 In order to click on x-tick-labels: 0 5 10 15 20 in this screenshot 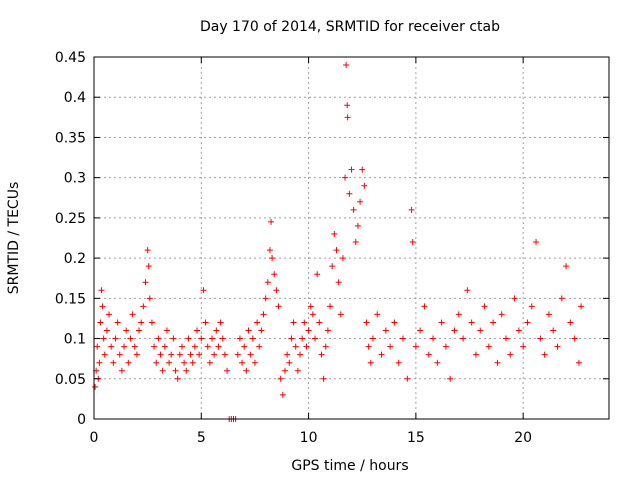, I will do `click(311, 438)`.